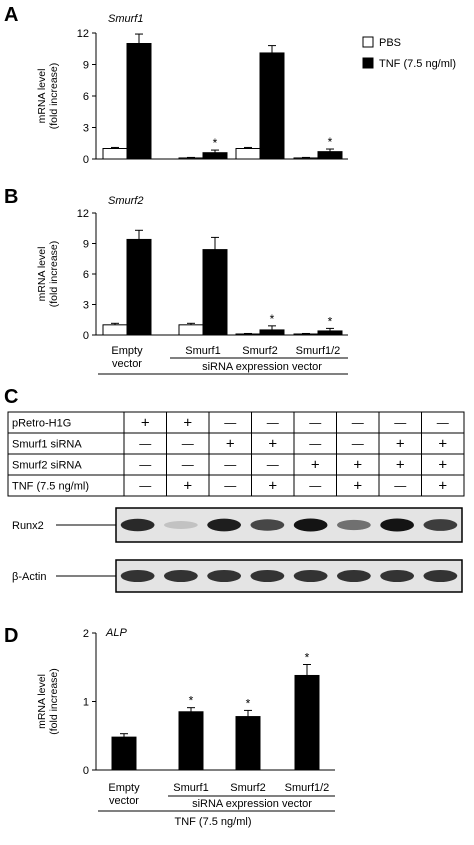 This screenshot has width=474, height=845. What do you see at coordinates (29, 577) in the screenshot?
I see `blot-label: β-Actin` at bounding box center [29, 577].